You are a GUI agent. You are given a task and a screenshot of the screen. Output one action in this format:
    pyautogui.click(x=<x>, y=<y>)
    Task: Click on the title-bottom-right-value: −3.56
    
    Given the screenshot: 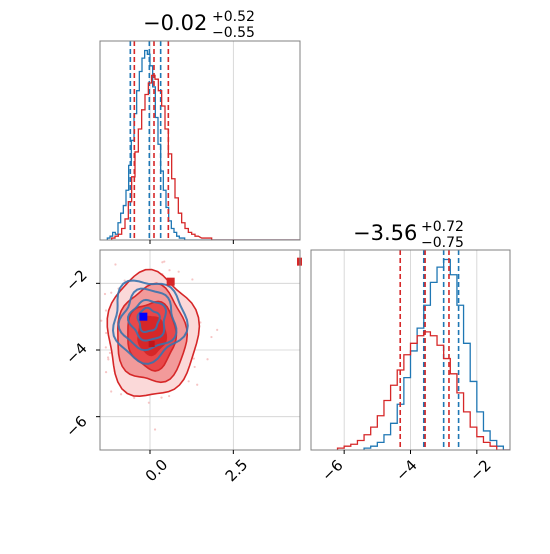 What is the action you would take?
    pyautogui.click(x=385, y=233)
    